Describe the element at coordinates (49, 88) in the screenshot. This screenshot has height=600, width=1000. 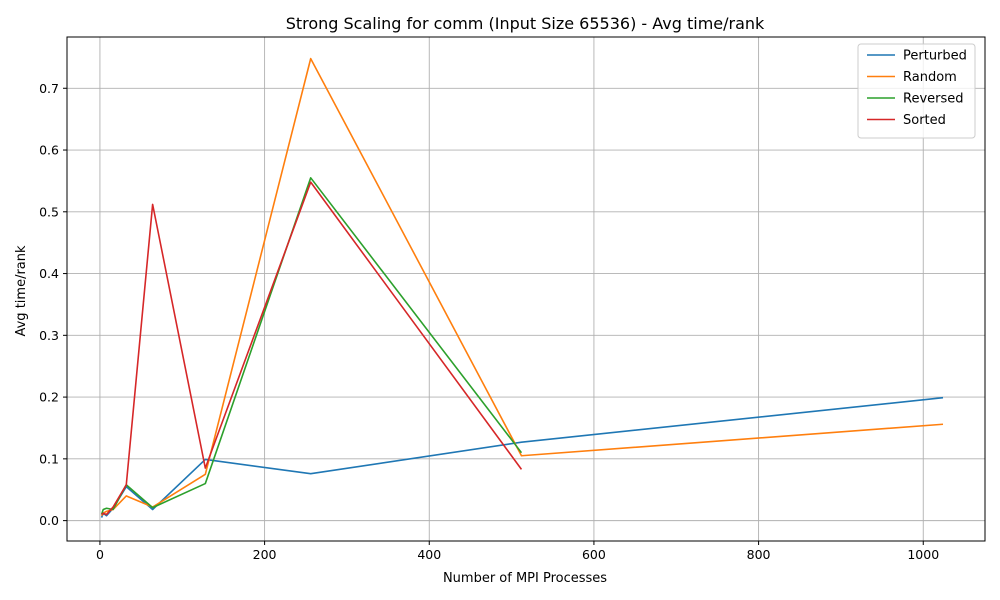
I see `y-tick-label: 0.7` at that location.